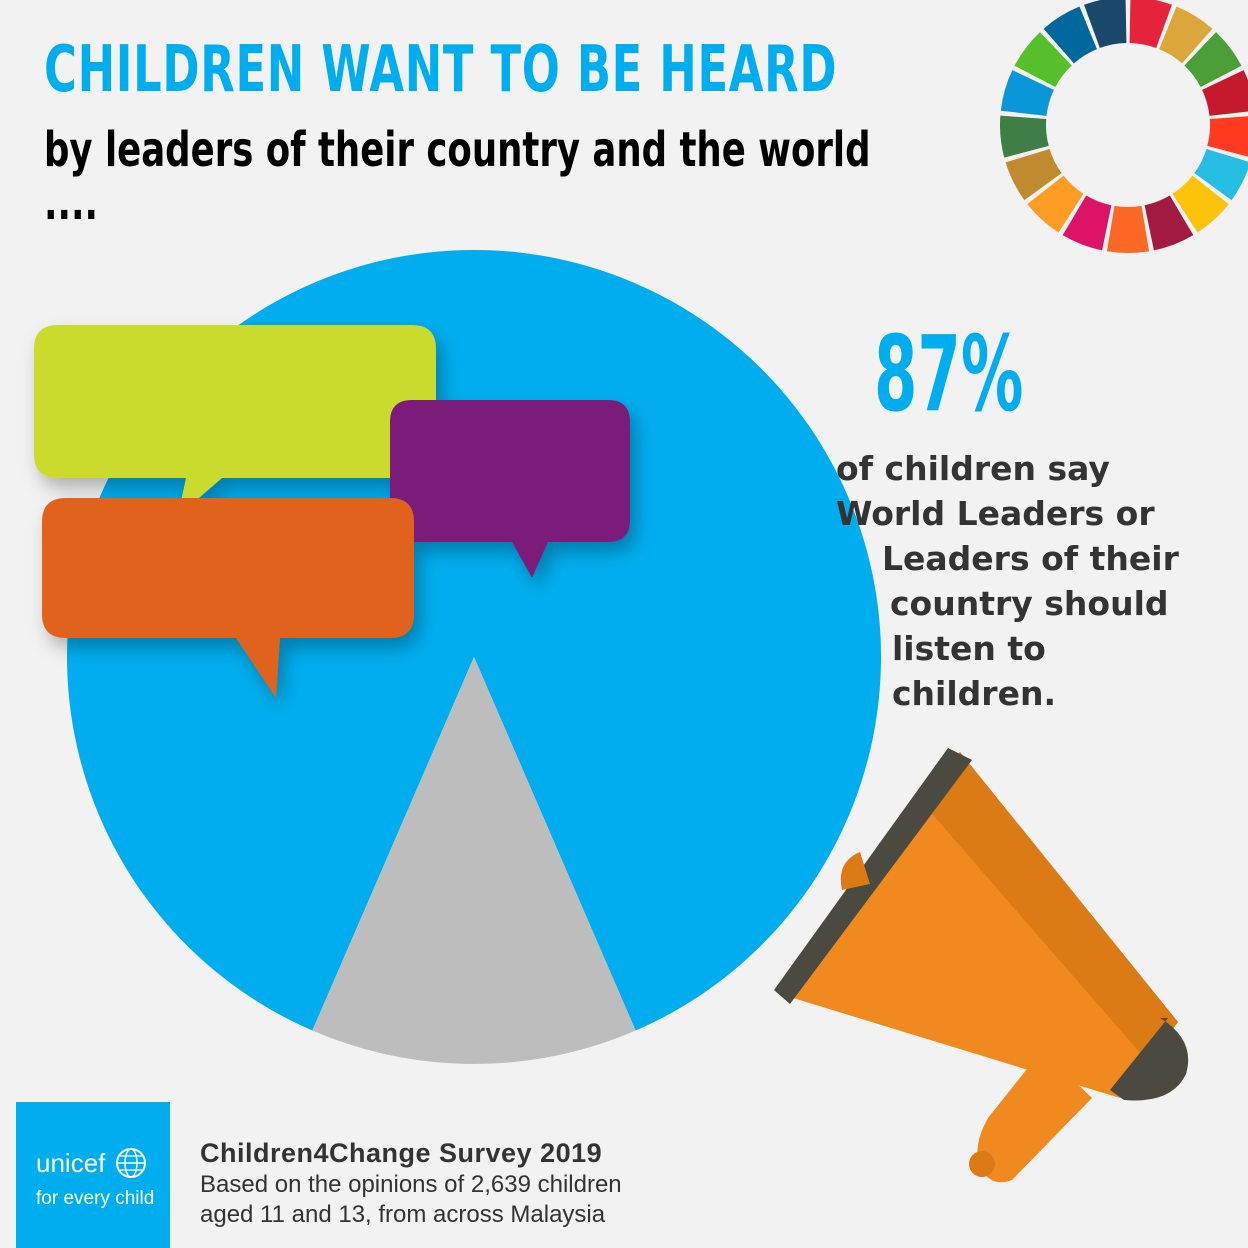 The height and width of the screenshot is (1248, 1248). What do you see at coordinates (995, 513) in the screenshot?
I see `stat-line: World Leaders or` at bounding box center [995, 513].